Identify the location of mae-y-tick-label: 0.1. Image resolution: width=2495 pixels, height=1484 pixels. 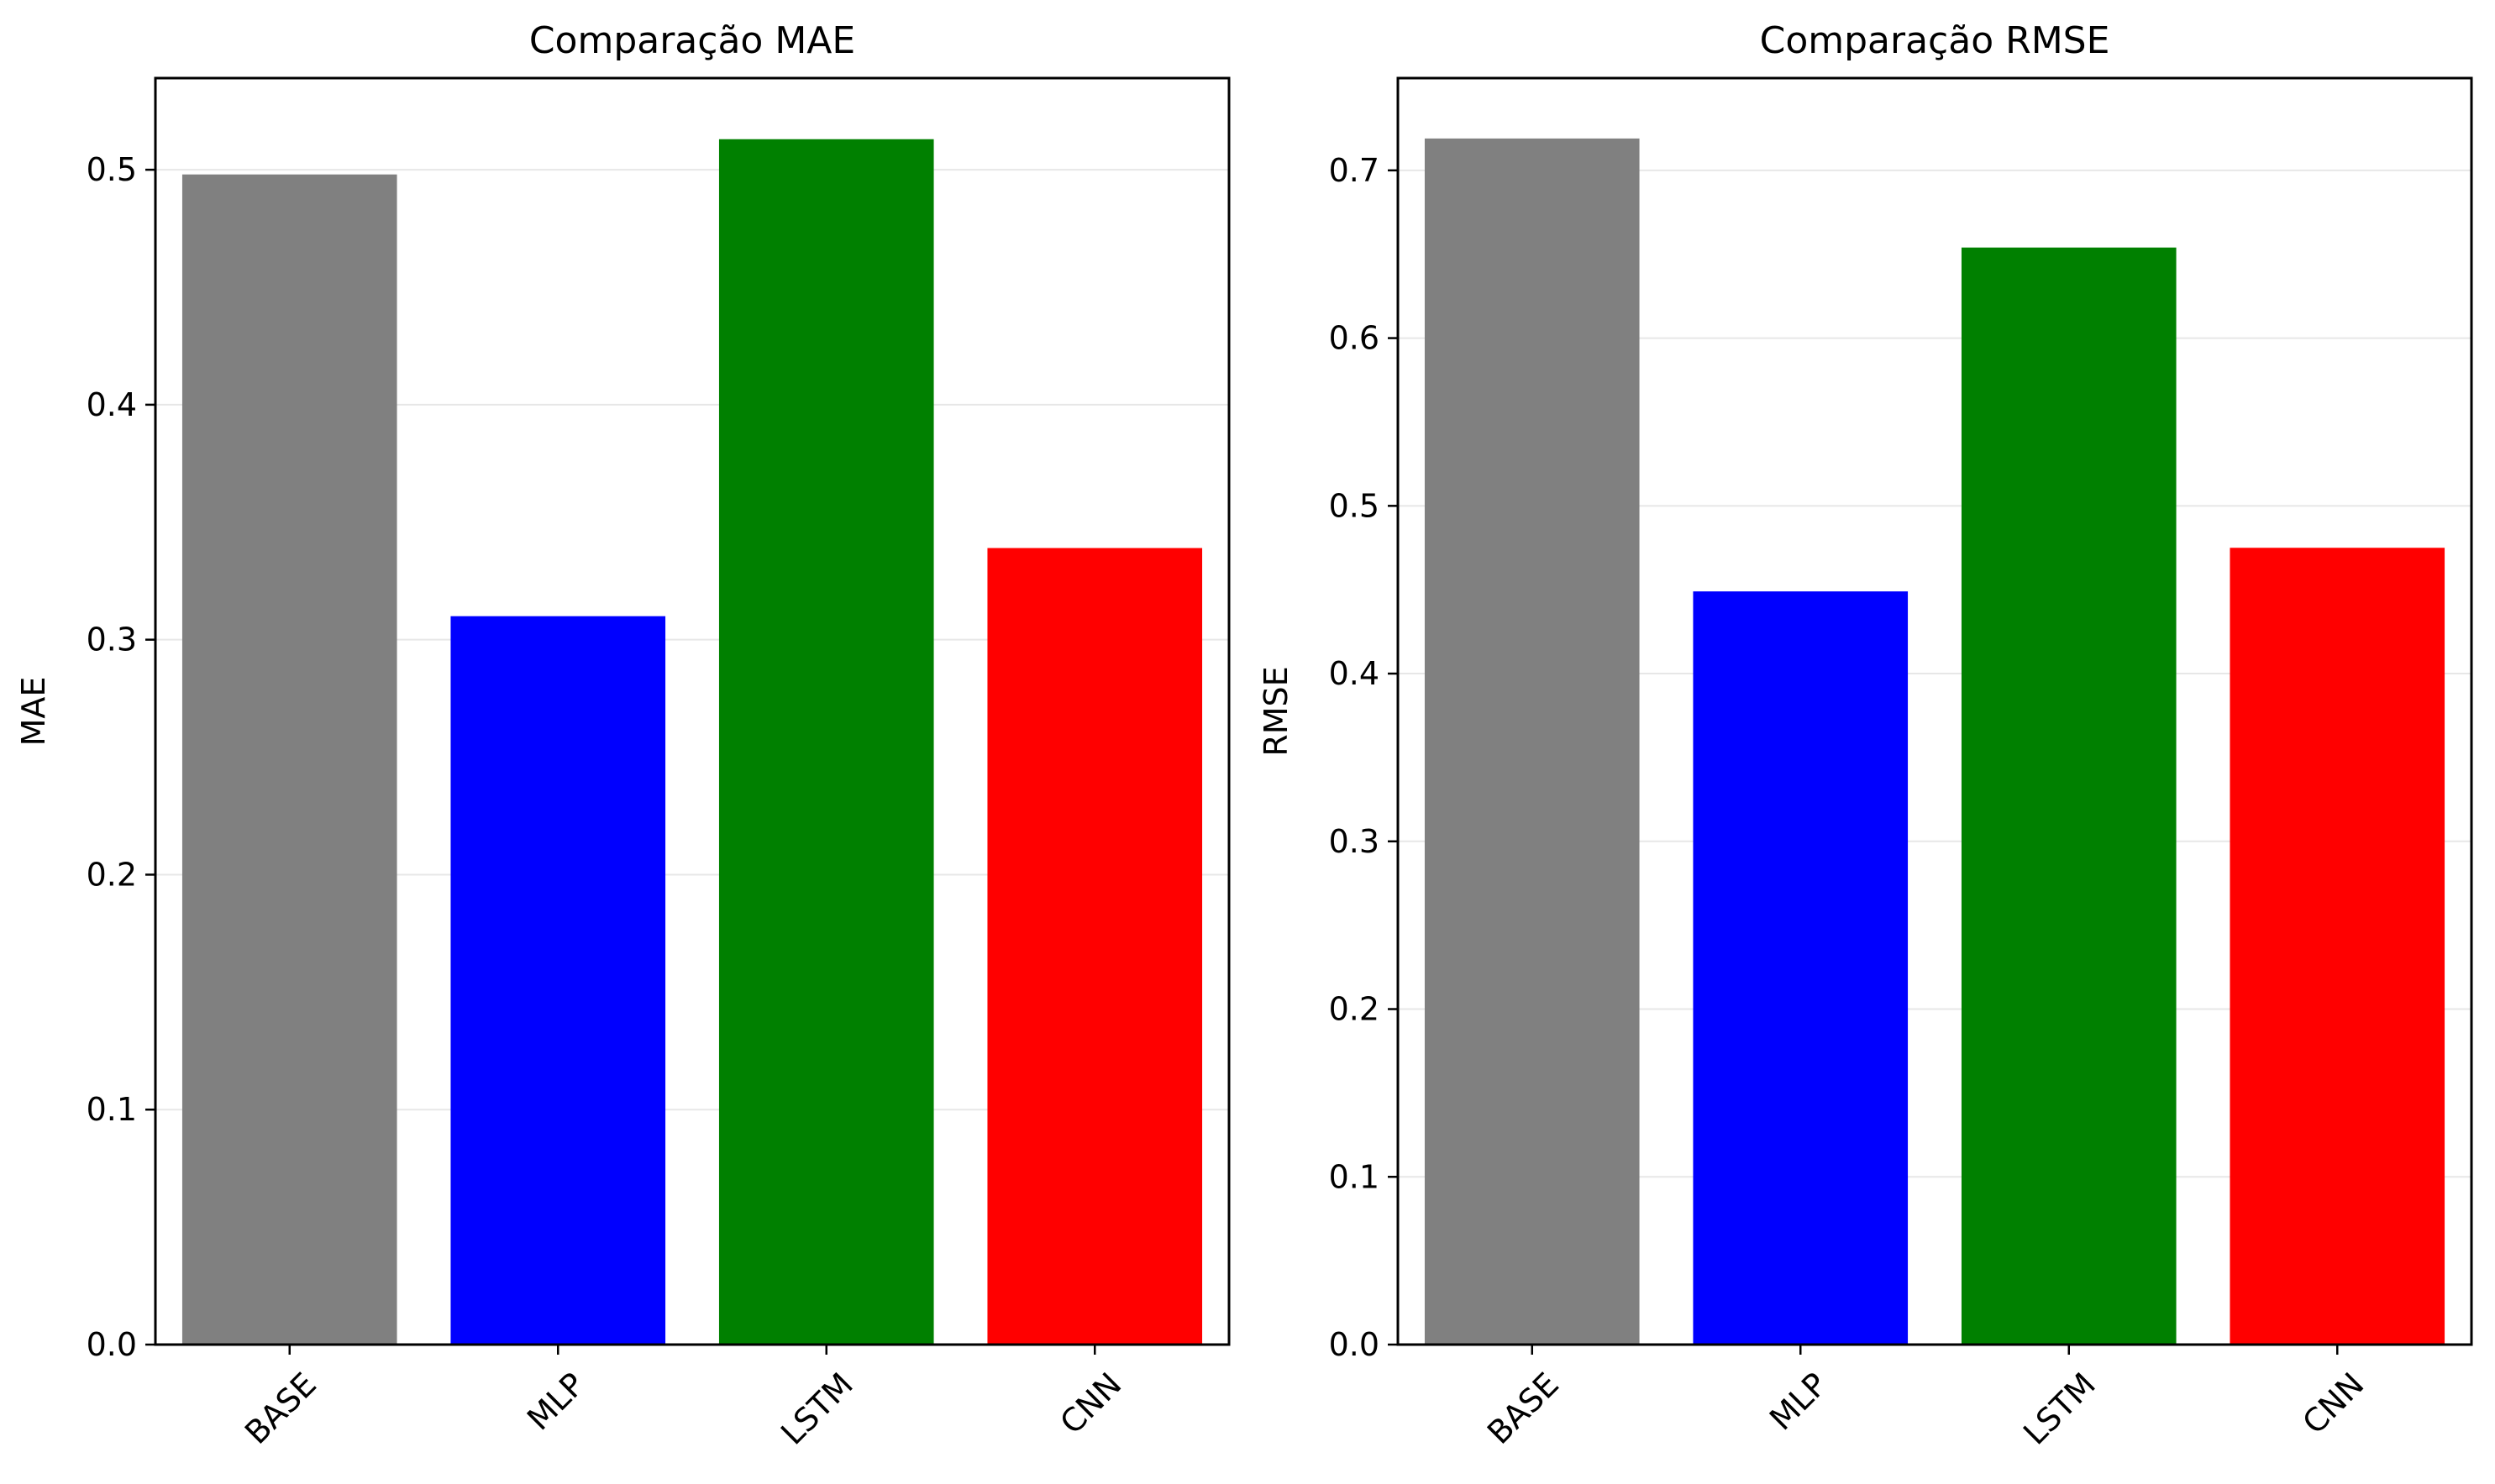
(112, 1110).